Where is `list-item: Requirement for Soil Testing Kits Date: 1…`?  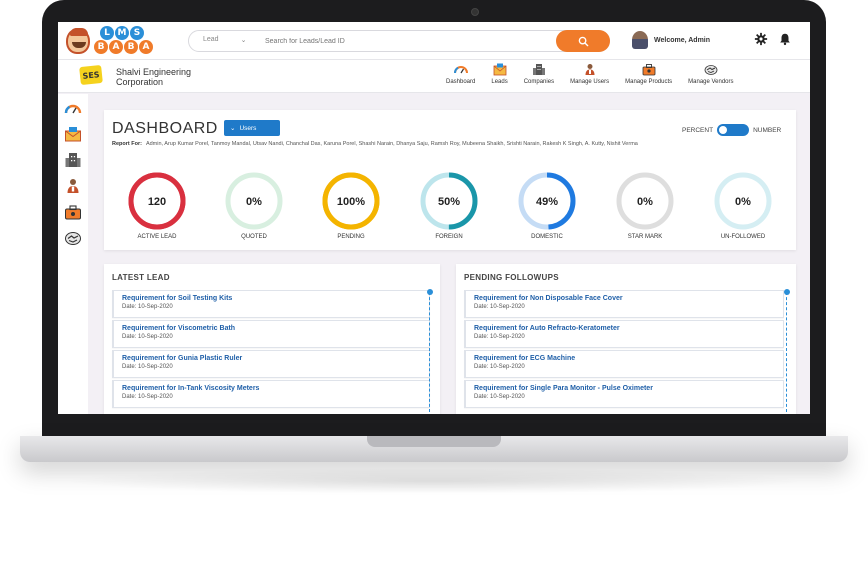 list-item: Requirement for Soil Testing Kits Date: 1… is located at coordinates (271, 304).